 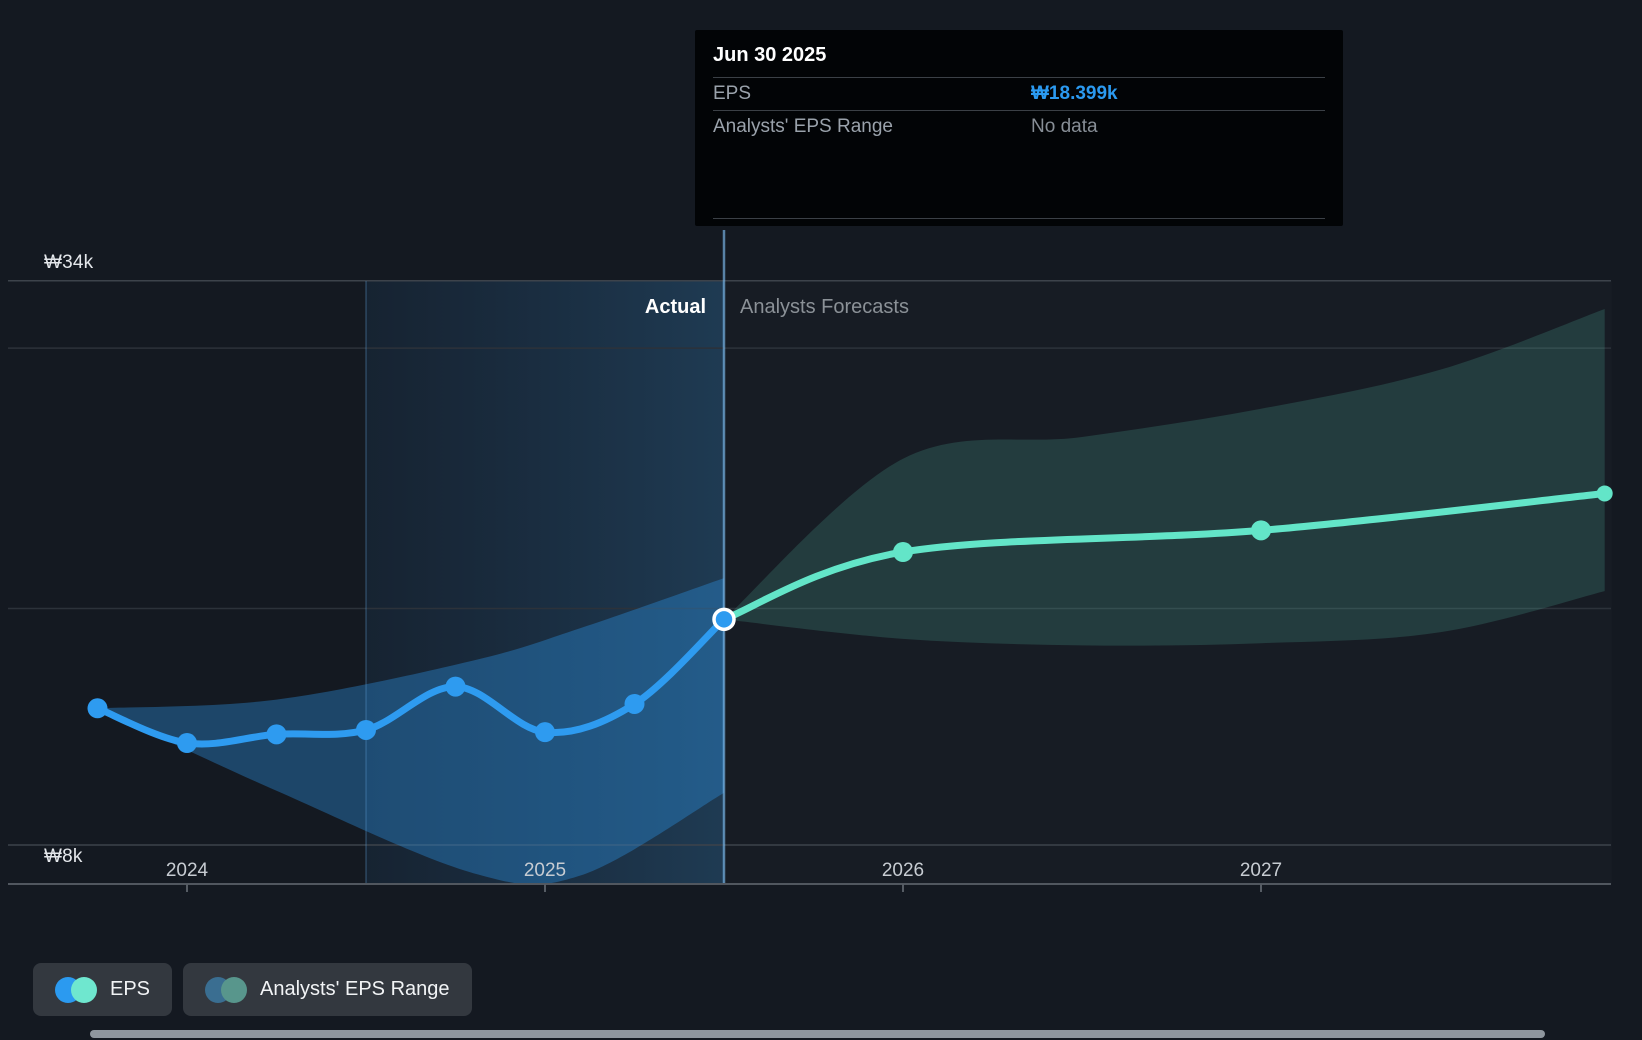 I want to click on range-teal-dot-icon, so click(x=234, y=989).